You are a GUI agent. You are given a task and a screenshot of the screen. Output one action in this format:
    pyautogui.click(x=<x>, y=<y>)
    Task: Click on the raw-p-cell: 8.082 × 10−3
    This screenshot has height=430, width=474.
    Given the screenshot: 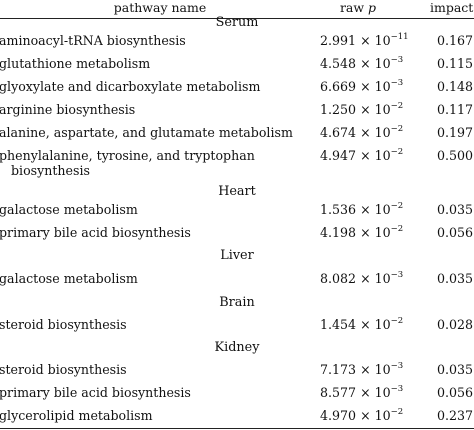 What is the action you would take?
    pyautogui.click(x=371, y=278)
    